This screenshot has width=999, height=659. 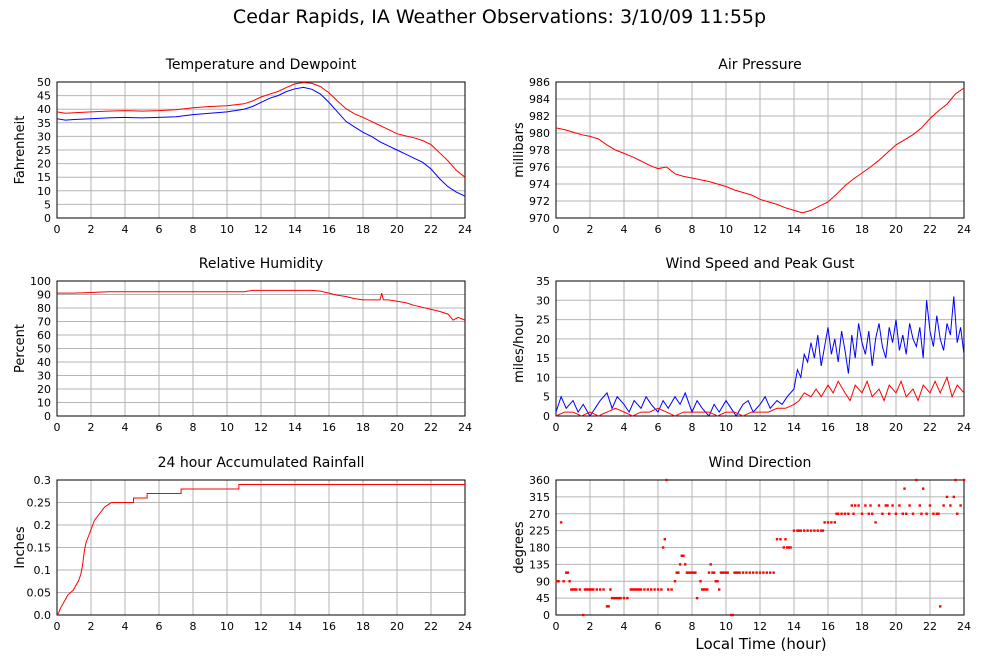 I want to click on y-tick-label: 5, so click(x=47, y=204).